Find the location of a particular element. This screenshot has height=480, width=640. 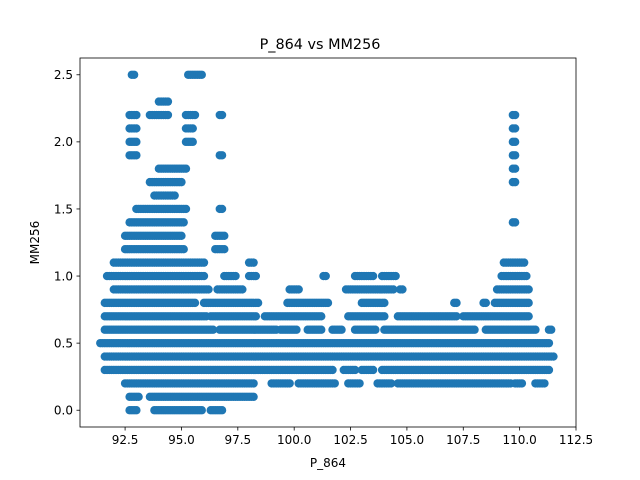

x-tick-label: 107.5 is located at coordinates (463, 440).